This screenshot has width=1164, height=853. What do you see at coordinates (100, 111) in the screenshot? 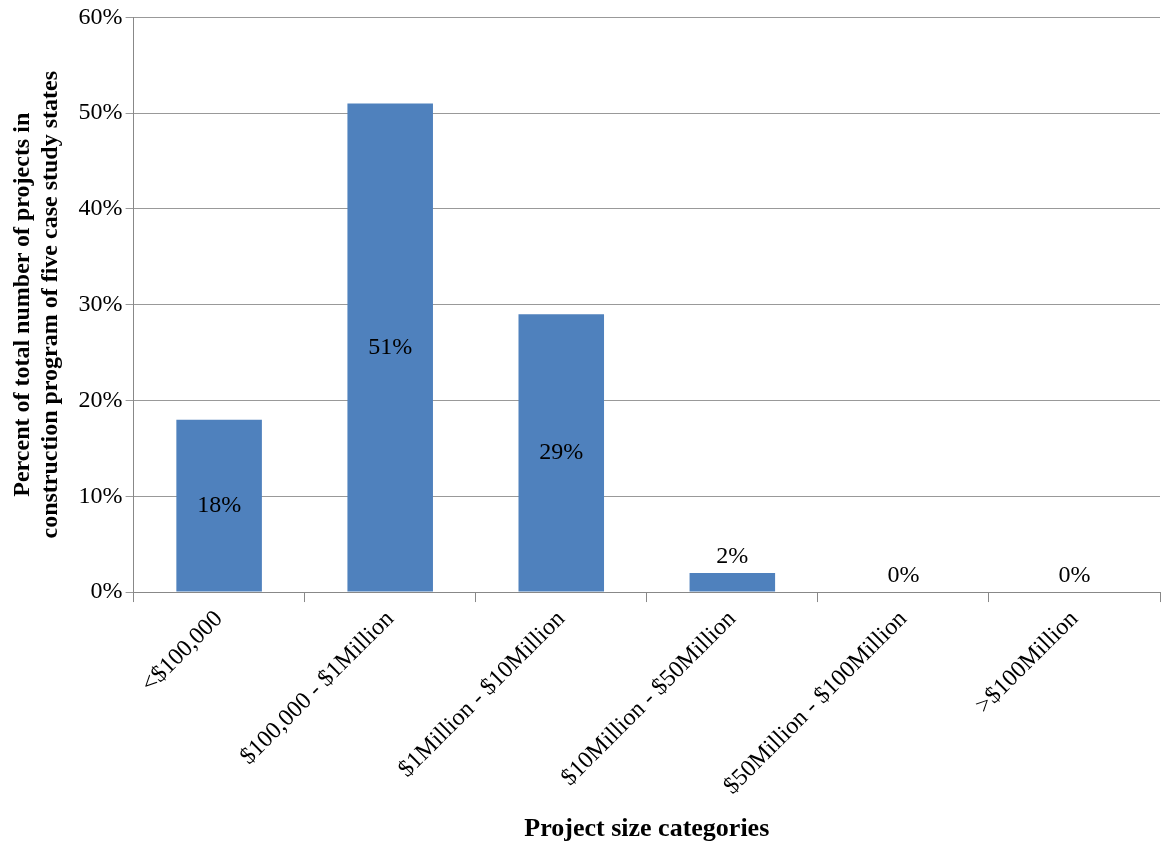
I see `y-tick-label: 50%` at bounding box center [100, 111].